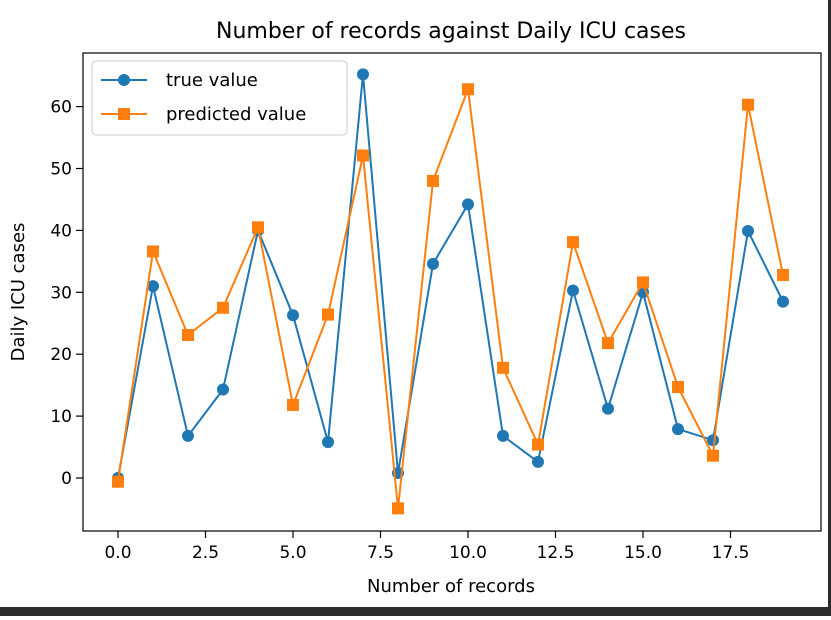 This screenshot has height=620, width=831. What do you see at coordinates (731, 553) in the screenshot?
I see `x-tick-label: 17.5` at bounding box center [731, 553].